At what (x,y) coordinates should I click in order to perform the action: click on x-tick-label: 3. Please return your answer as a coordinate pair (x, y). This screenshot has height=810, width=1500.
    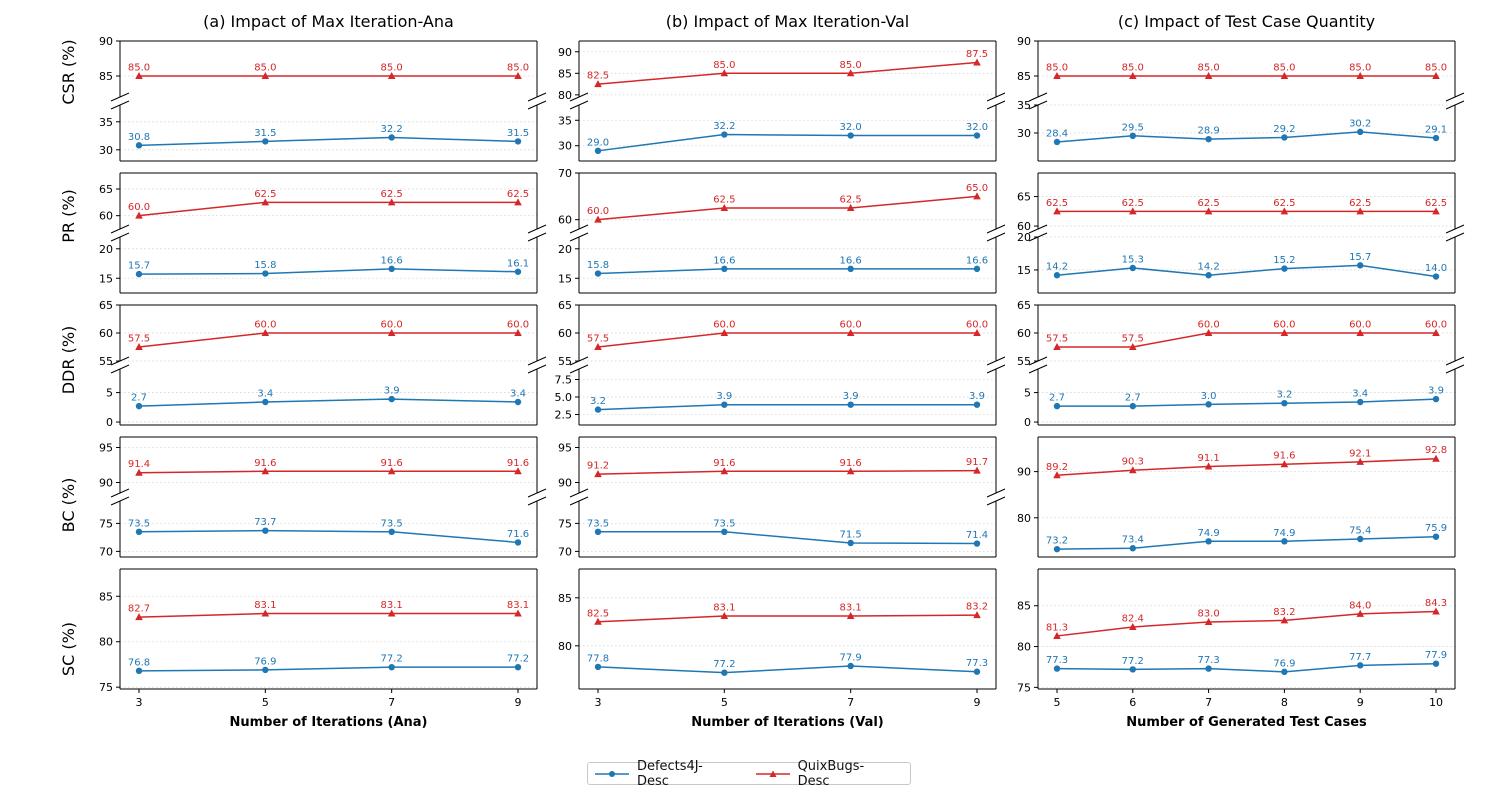
    Looking at the image, I should click on (598, 702).